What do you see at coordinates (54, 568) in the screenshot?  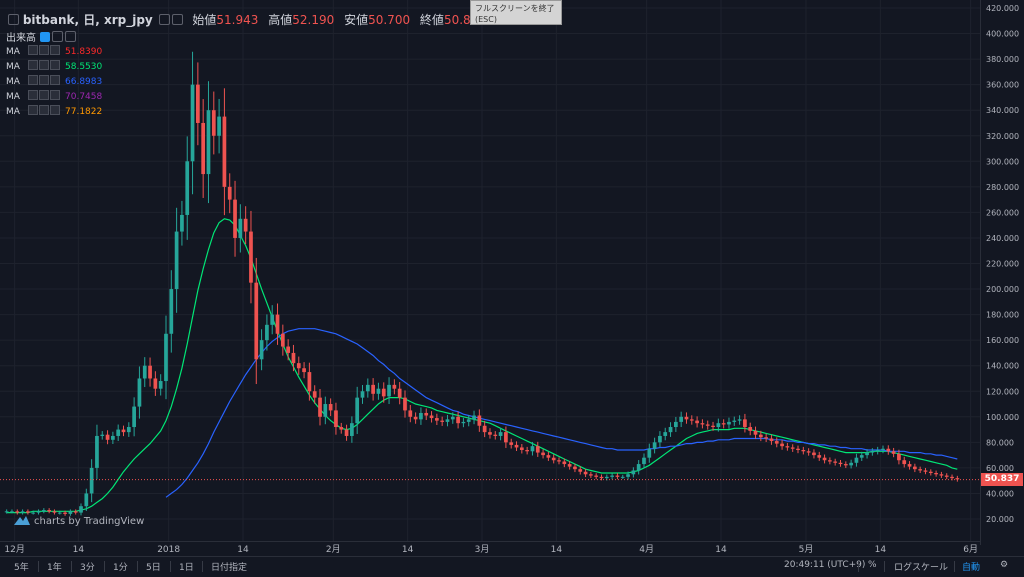 I see `range-1y-button: 1年` at bounding box center [54, 568].